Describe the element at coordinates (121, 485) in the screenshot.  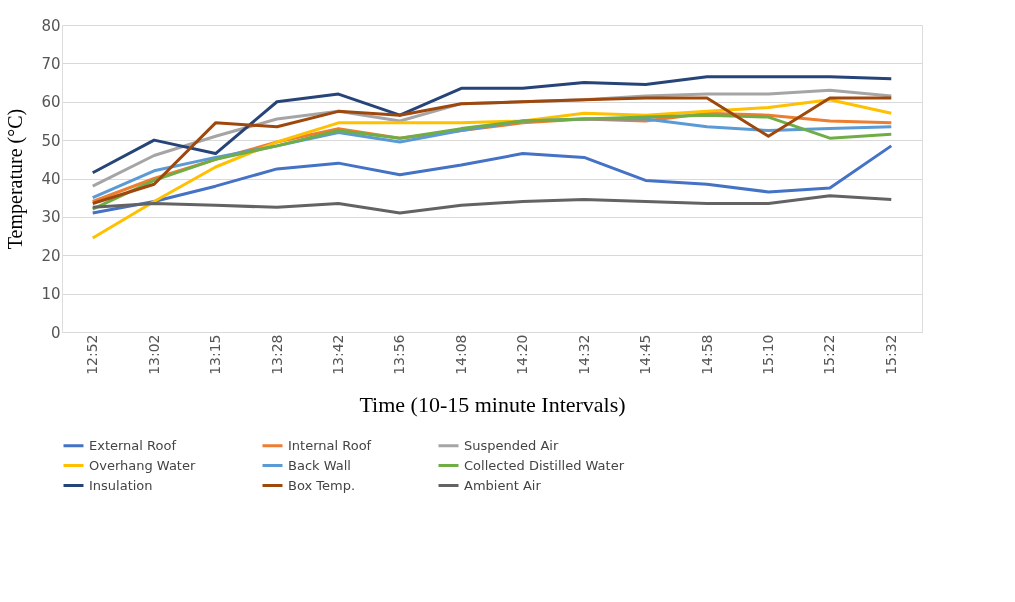
I see `legend-label: Insulation` at that location.